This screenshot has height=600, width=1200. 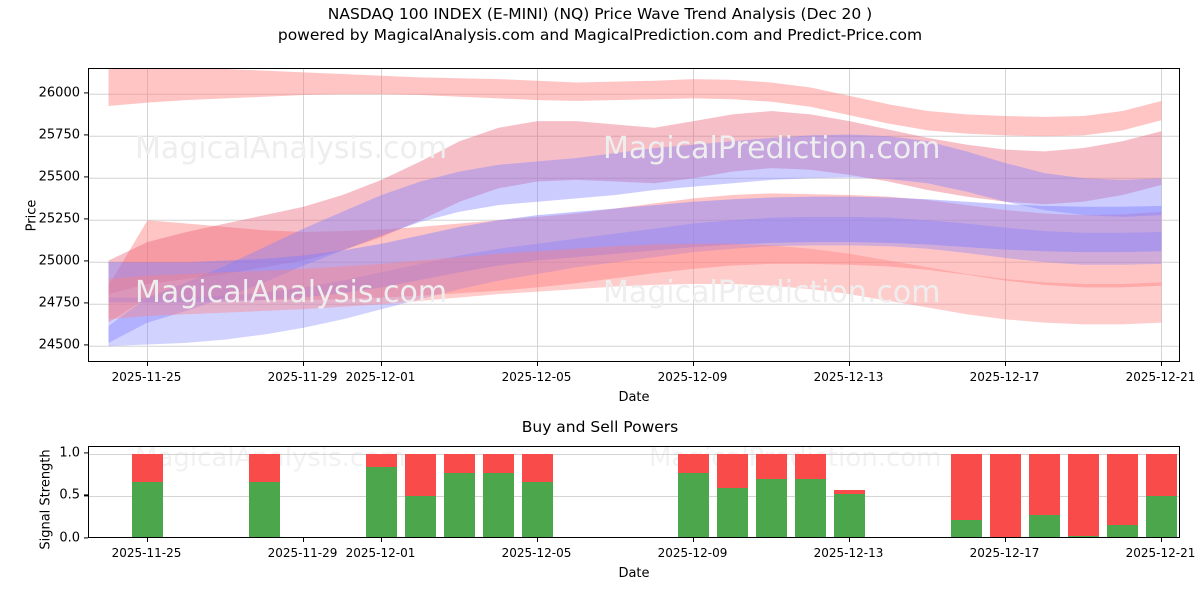 What do you see at coordinates (600, 427) in the screenshot?
I see `signal-chart-title: Buy and Sell Powers` at bounding box center [600, 427].